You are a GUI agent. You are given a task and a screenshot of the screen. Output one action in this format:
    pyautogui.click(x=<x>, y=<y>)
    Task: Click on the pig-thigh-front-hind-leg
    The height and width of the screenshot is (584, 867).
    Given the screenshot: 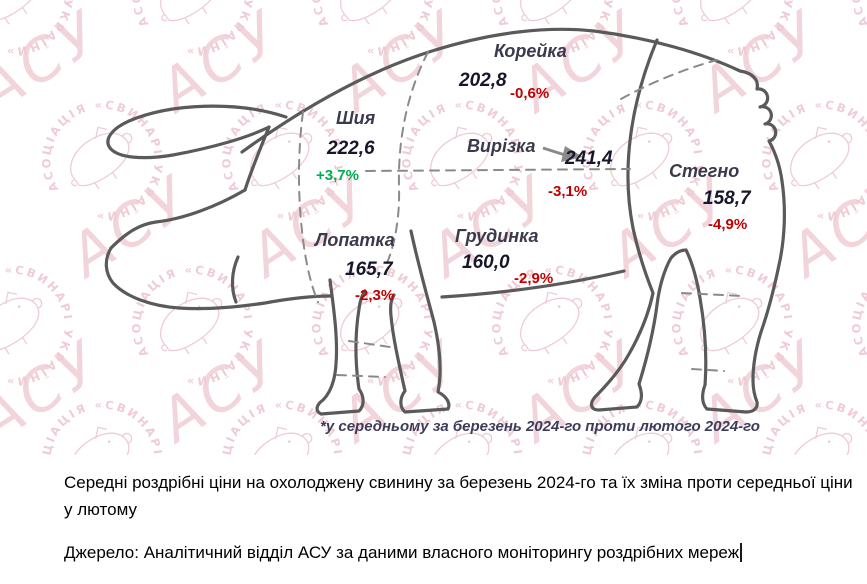 What is the action you would take?
    pyautogui.click(x=638, y=225)
    